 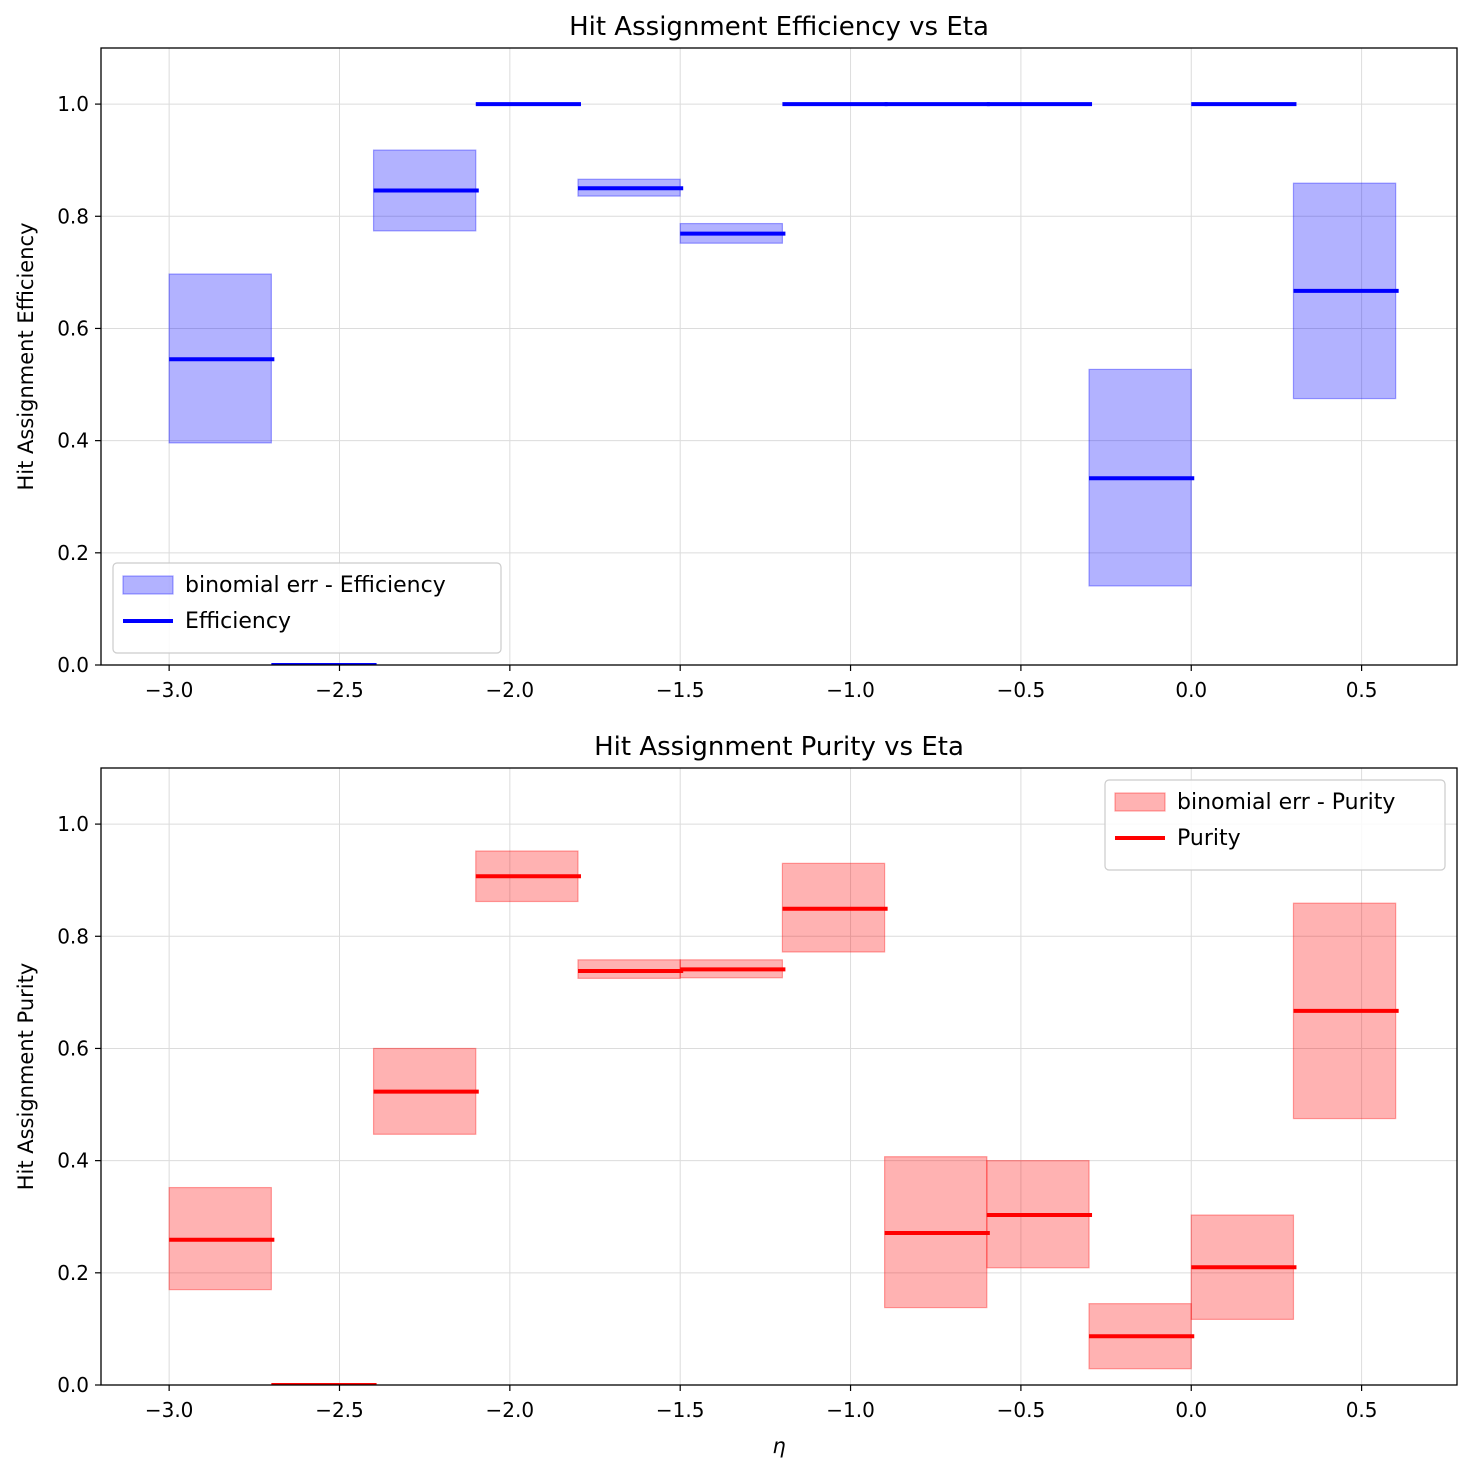 I want to click on legend: binomial err - Efficiency Efficiency, so click(x=307, y=608).